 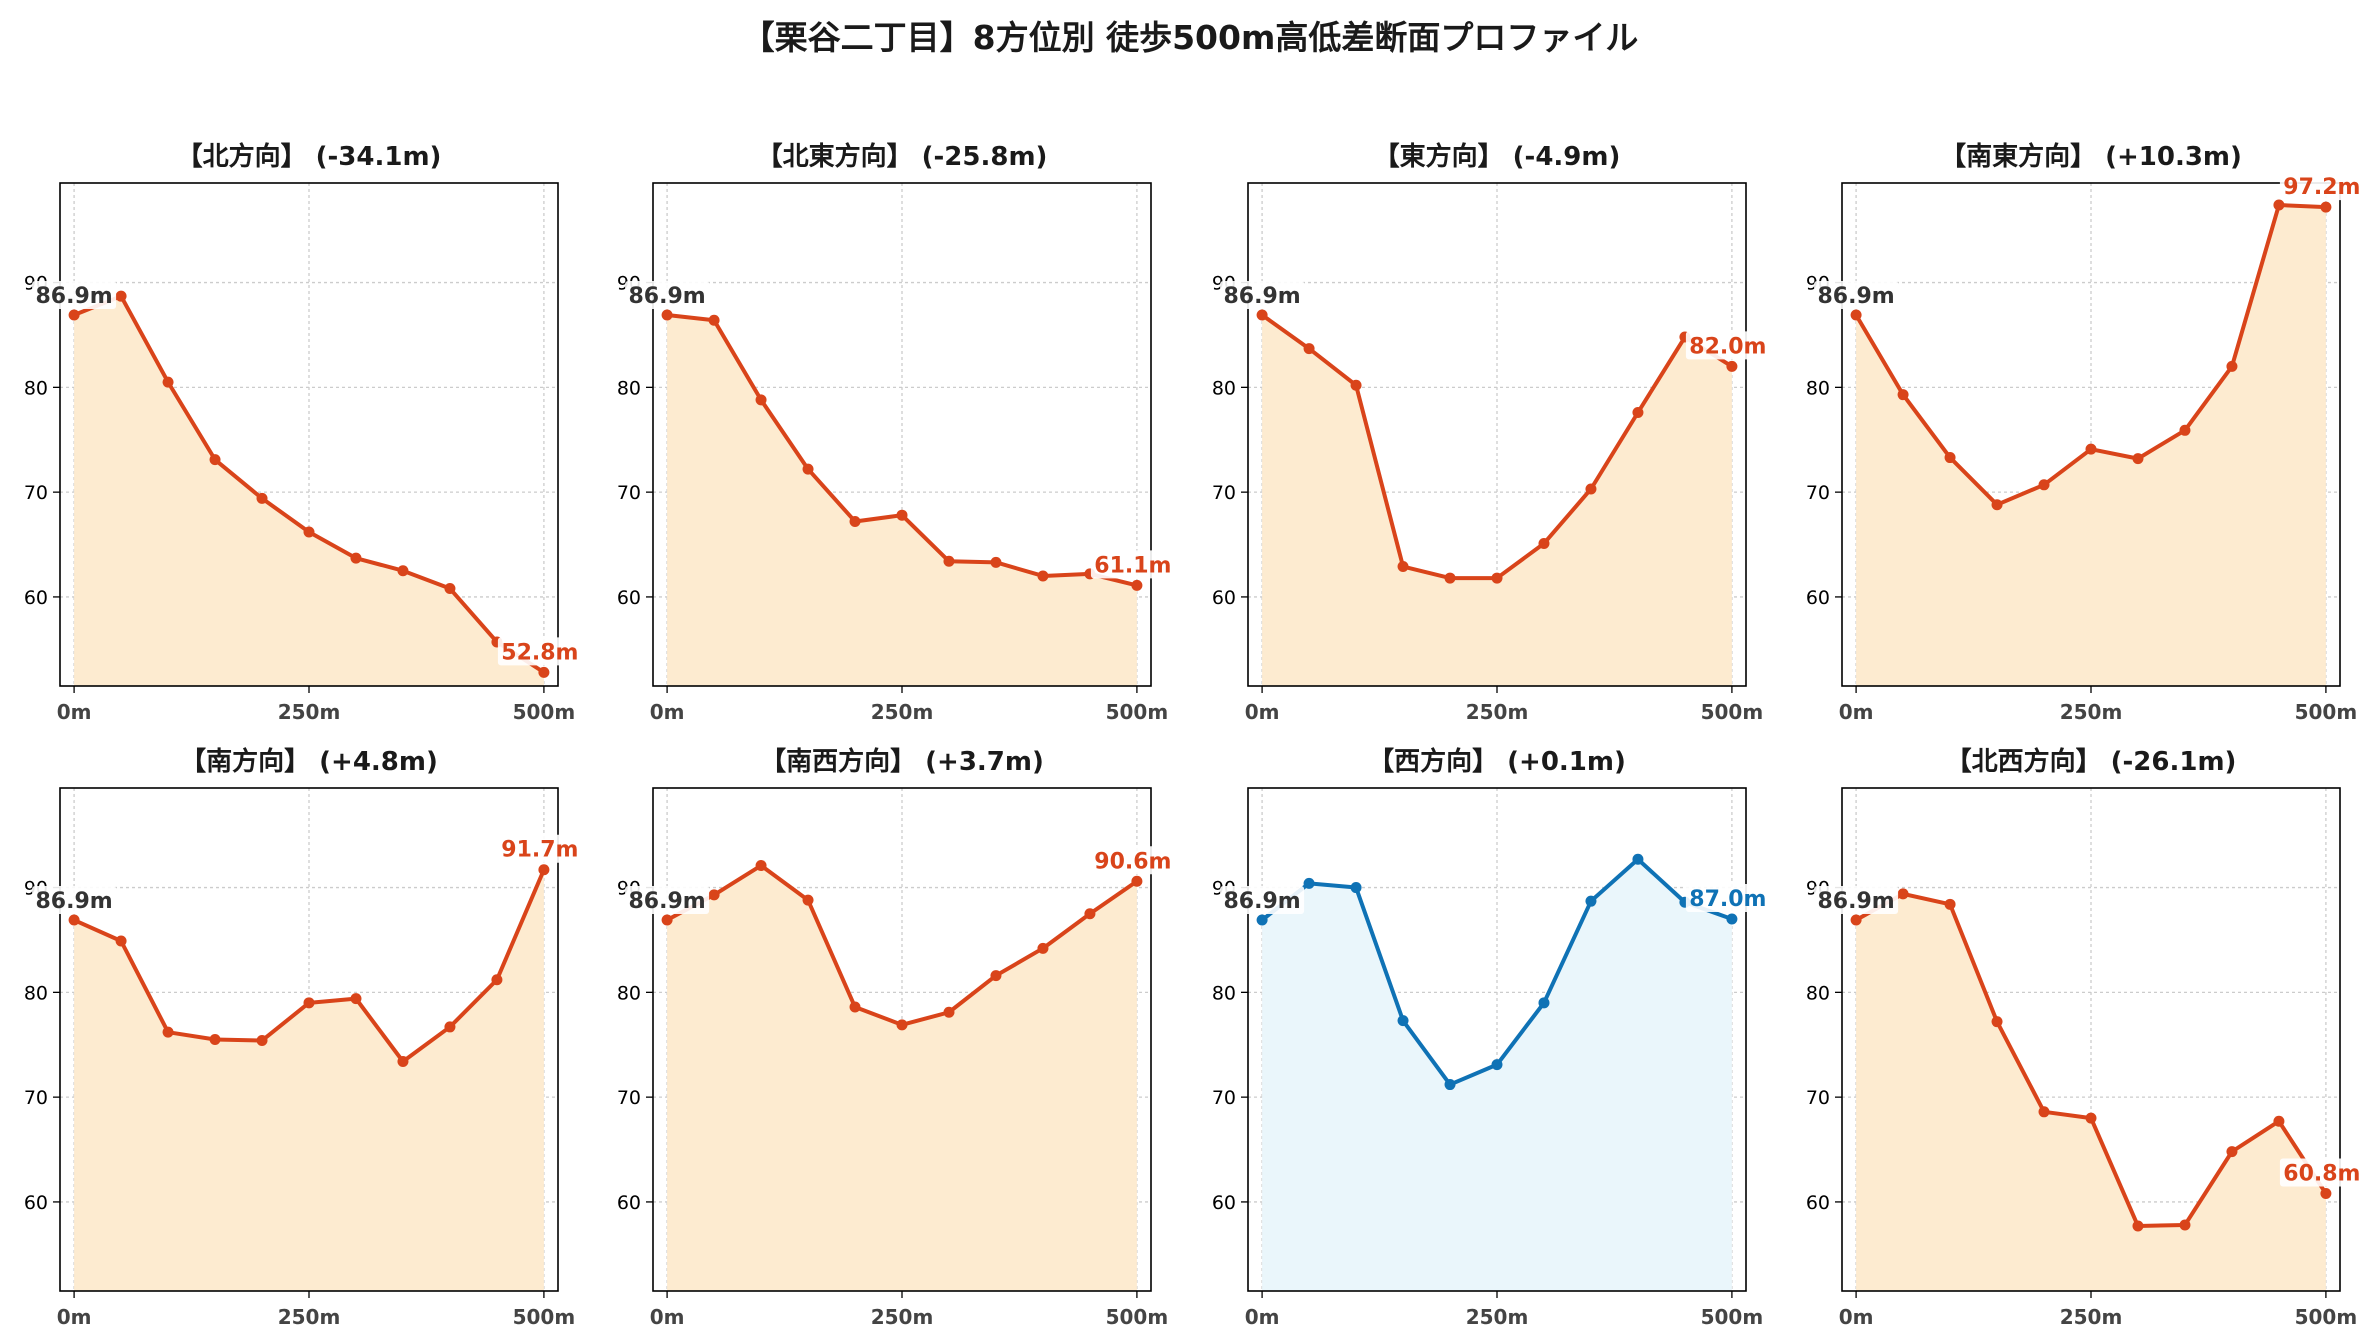 What do you see at coordinates (539, 850) in the screenshot?
I see `end-label: 91.7m` at bounding box center [539, 850].